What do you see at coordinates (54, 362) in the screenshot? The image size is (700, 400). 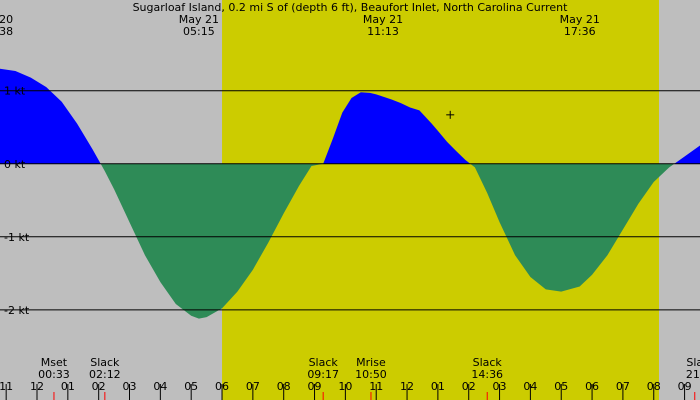 I see `bottom-event-name: Mset` at bounding box center [54, 362].